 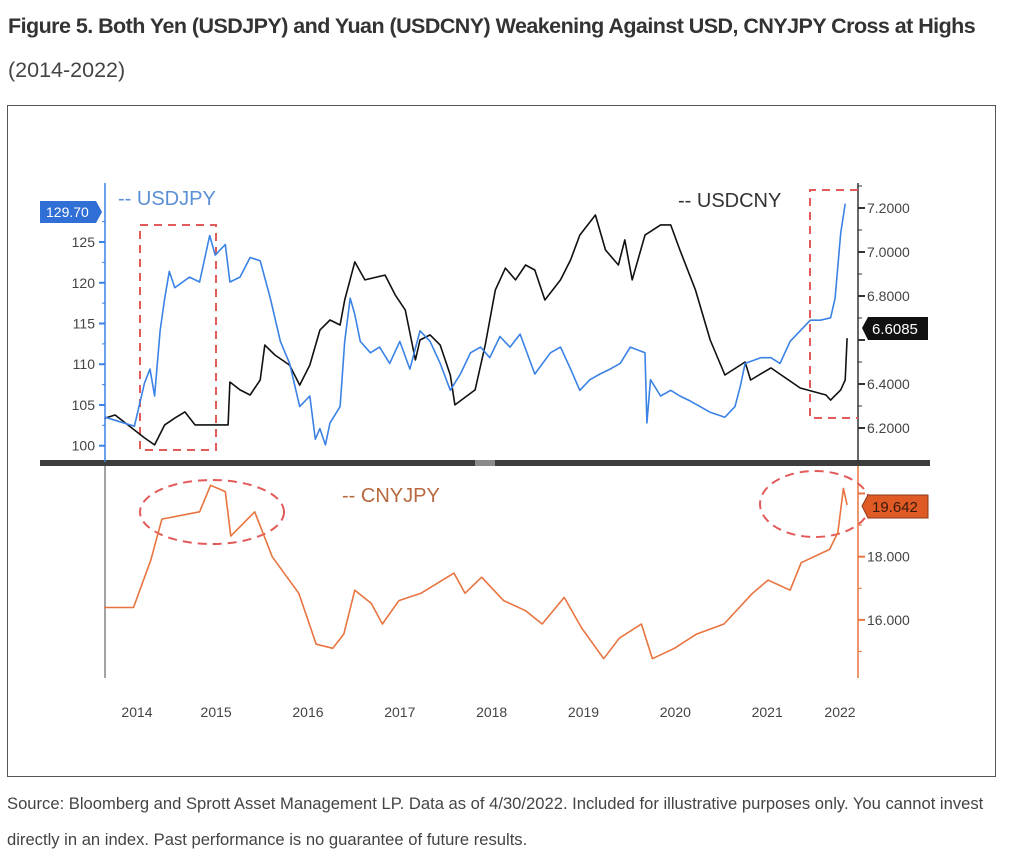 I want to click on usdcny-tag-text: 6.6085, so click(x=895, y=329).